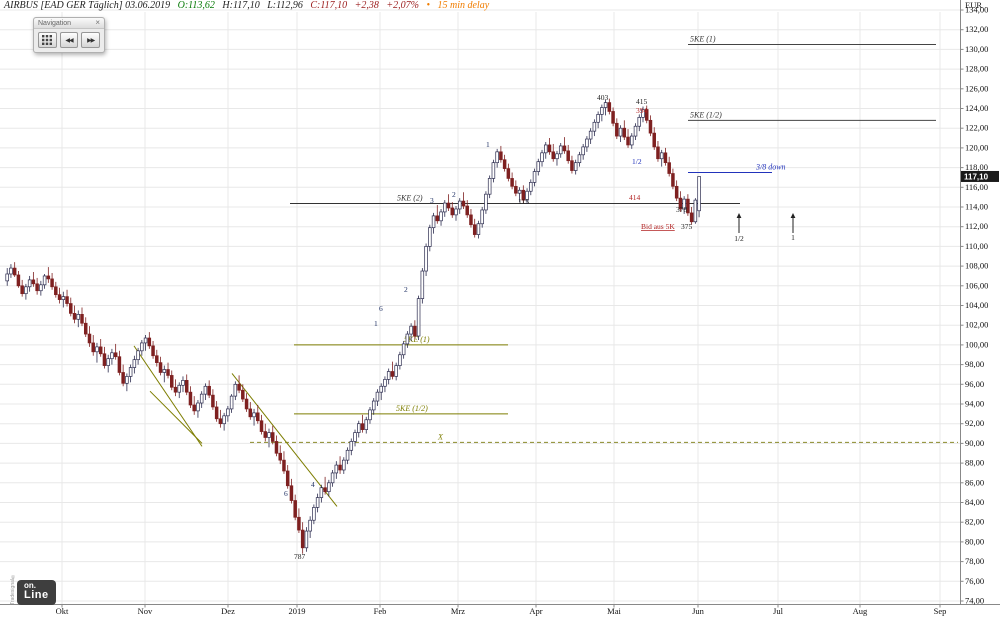  I want to click on annotation-text: 394, so click(642, 110).